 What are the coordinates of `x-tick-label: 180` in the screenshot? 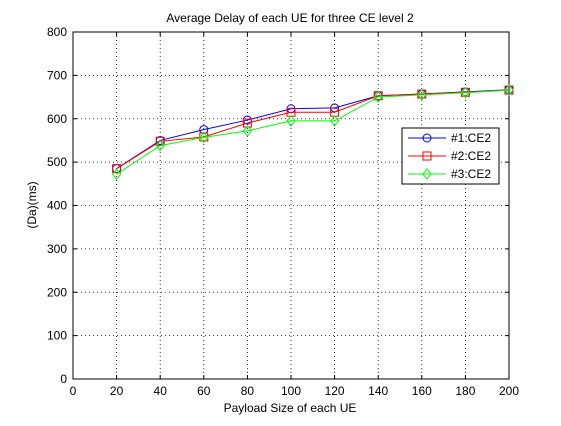 It's located at (465, 391).